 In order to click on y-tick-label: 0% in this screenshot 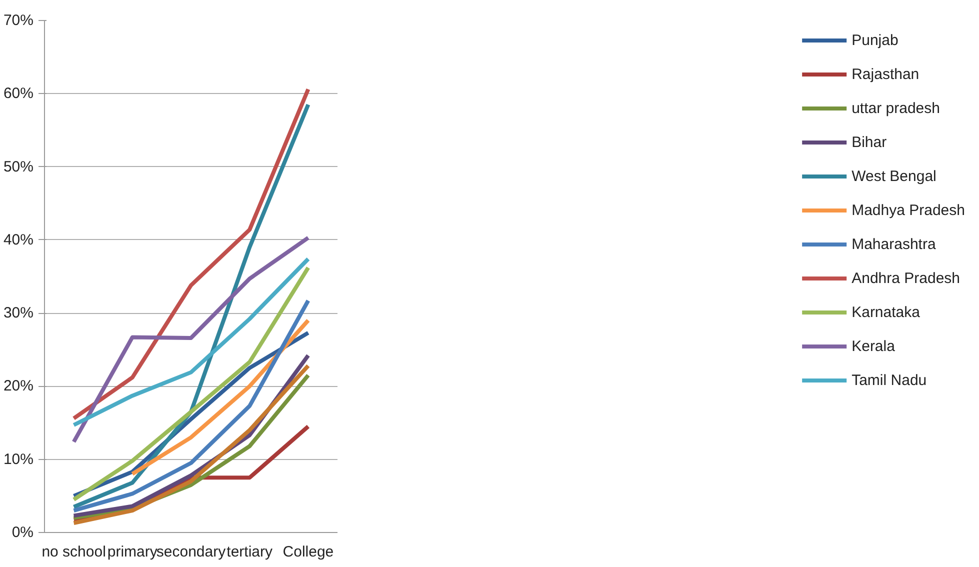, I will do `click(23, 532)`.